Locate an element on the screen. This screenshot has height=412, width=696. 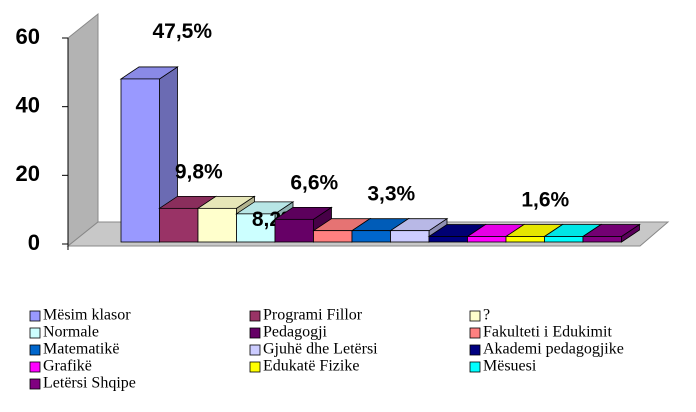
data-label: 1,6% is located at coordinates (545, 200).